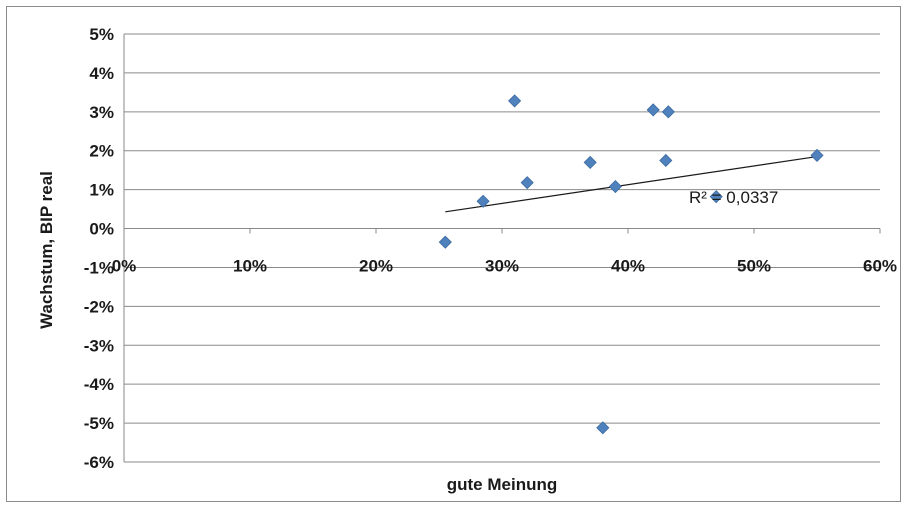 The image size is (906, 506). Describe the element at coordinates (250, 266) in the screenshot. I see `x-tick-label: 10%` at that location.